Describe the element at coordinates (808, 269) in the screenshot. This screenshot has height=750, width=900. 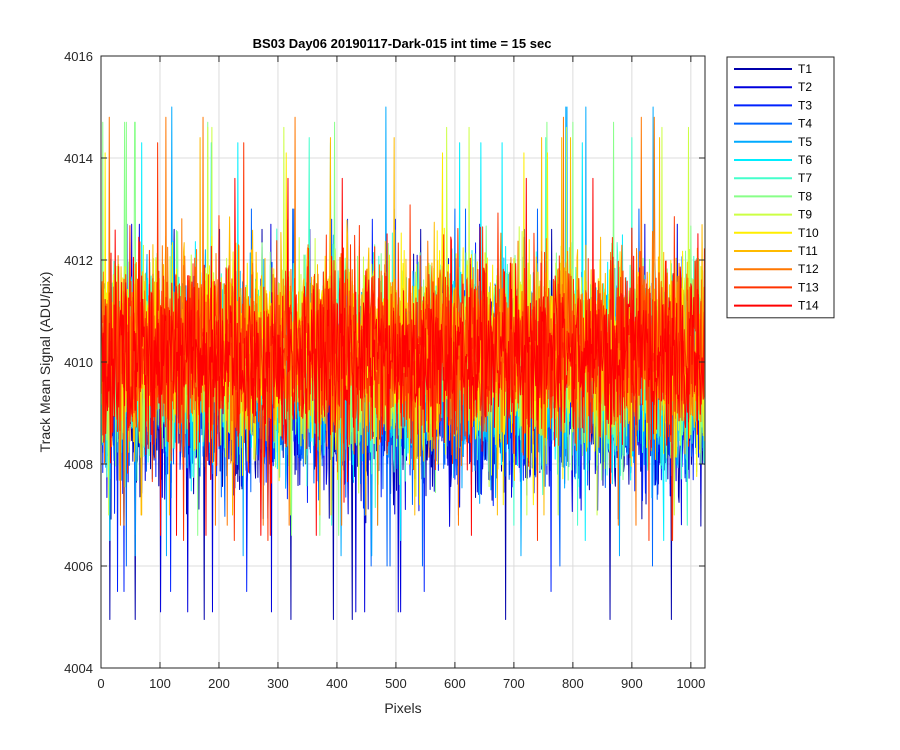
I see `legend-label: T12` at that location.